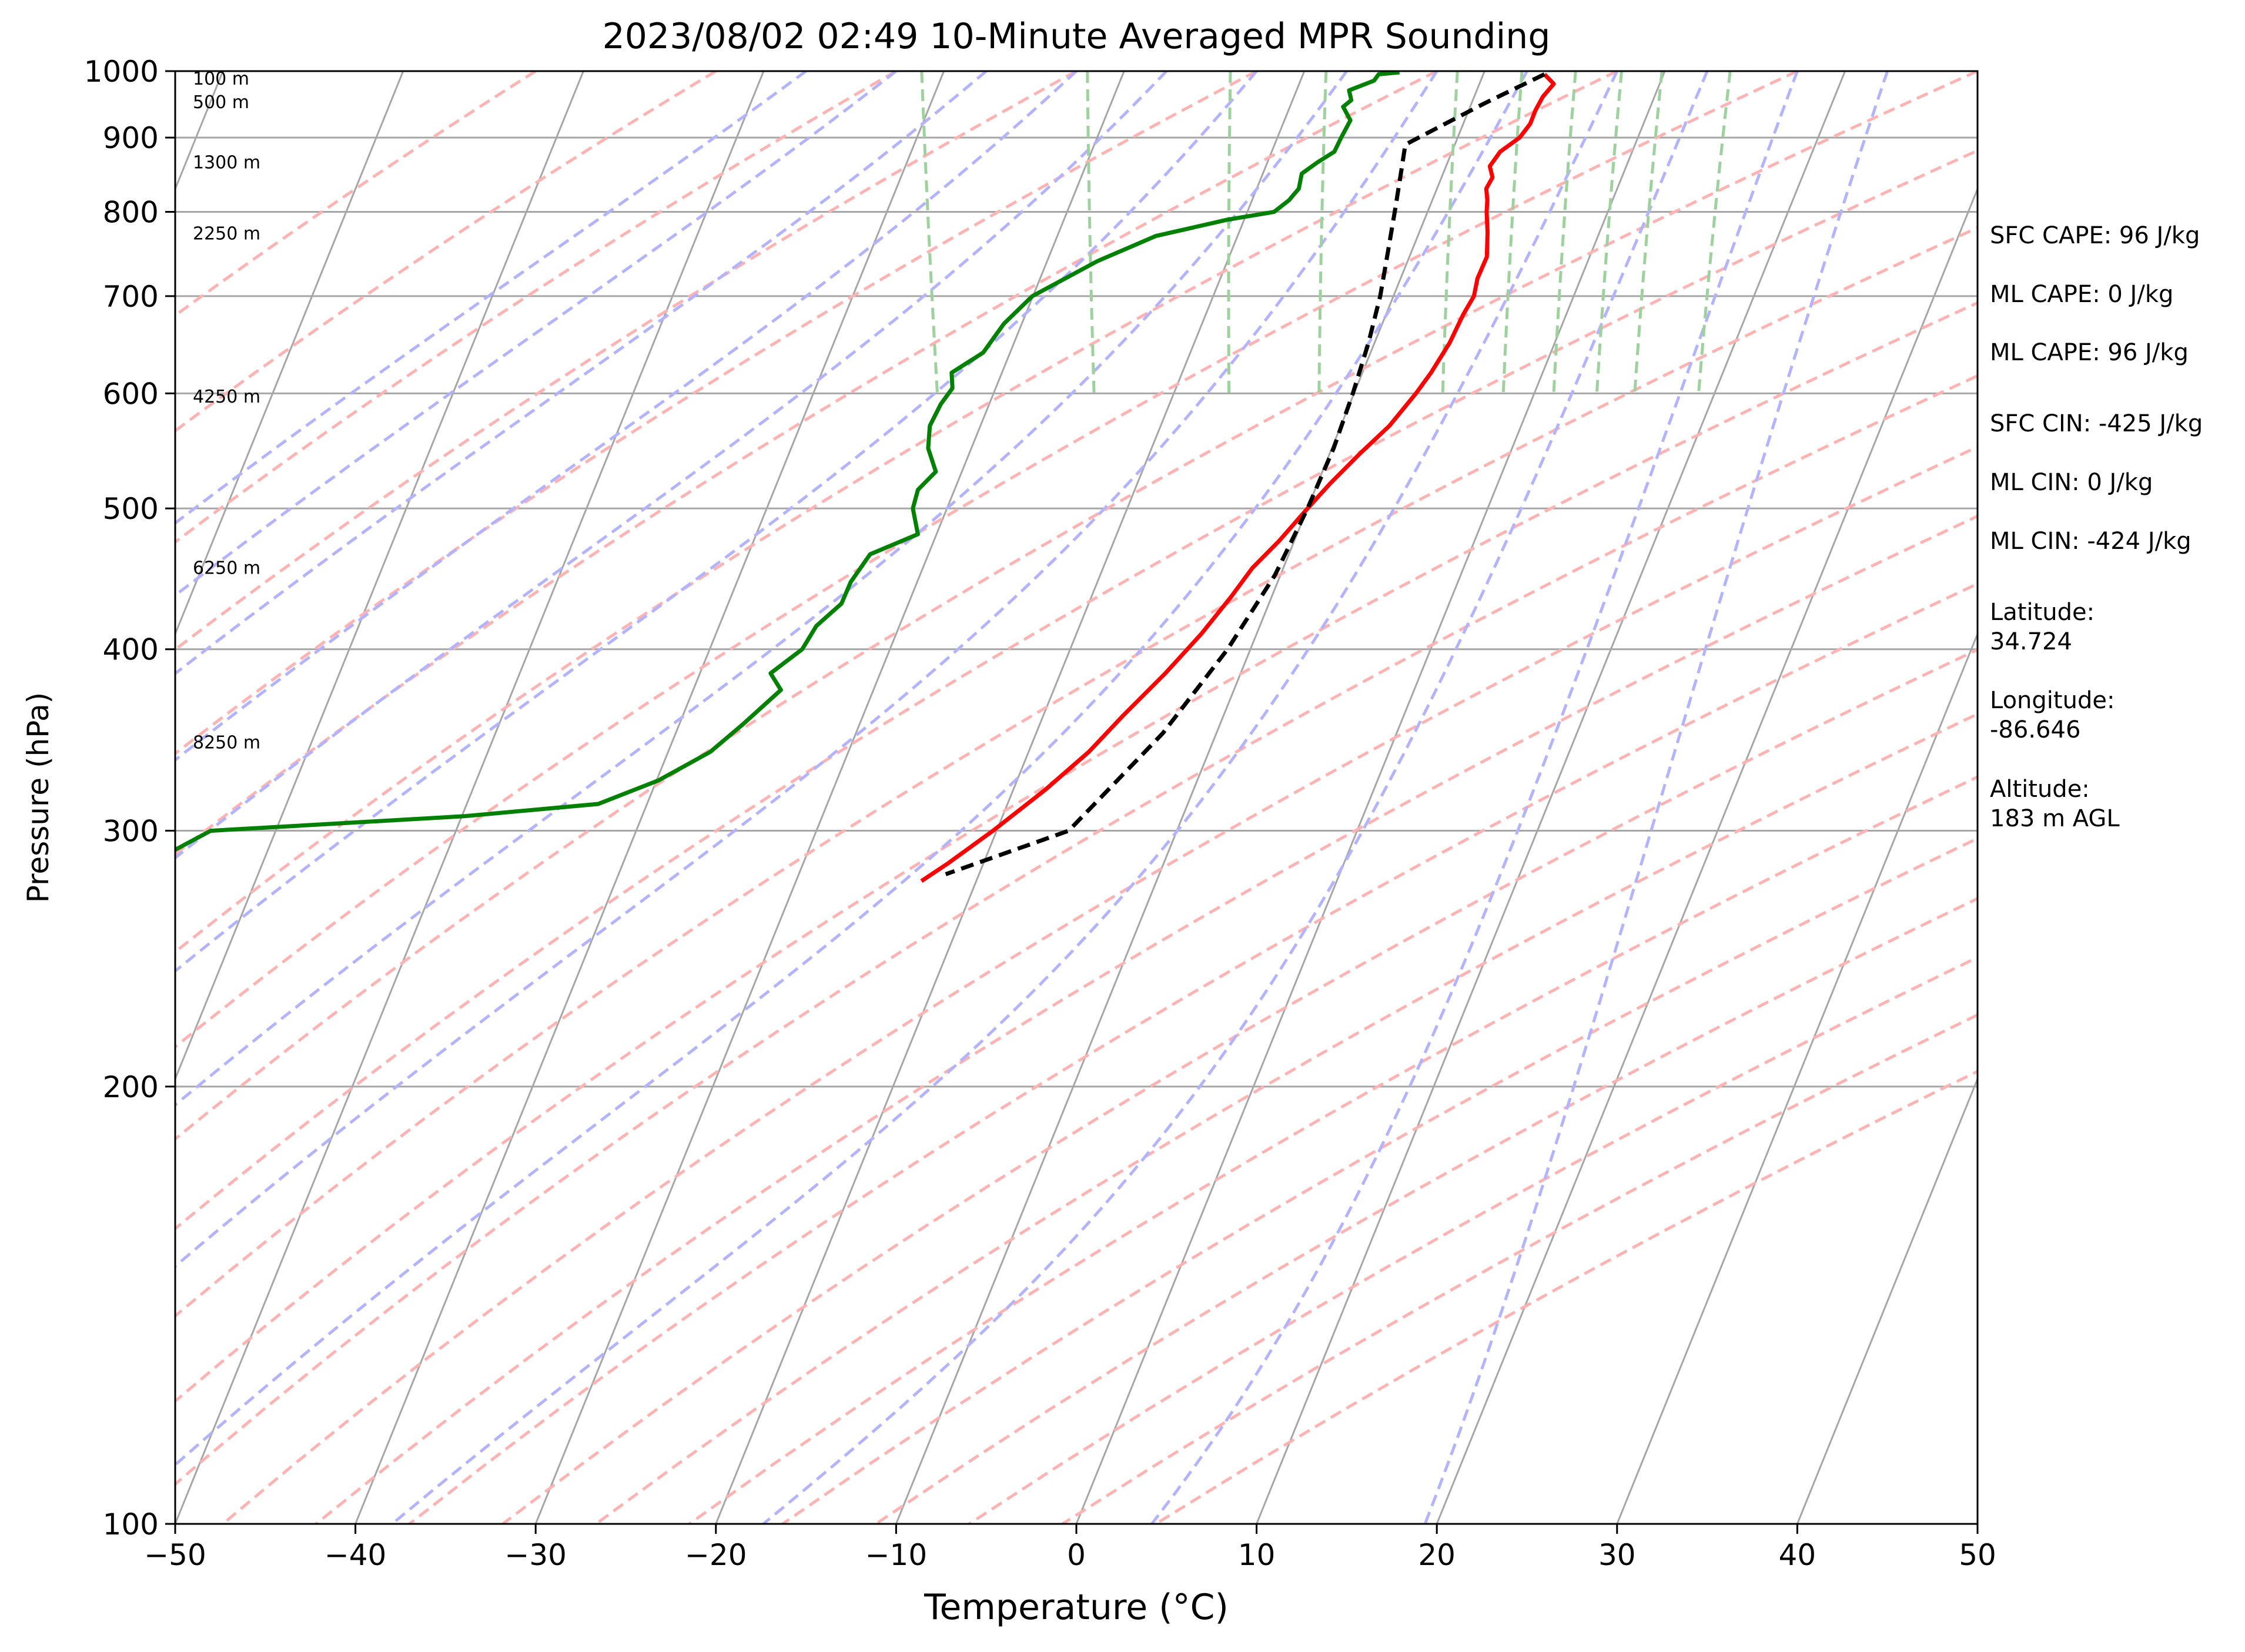  I want to click on altitude-value: 183 m AGL, so click(2055, 818).